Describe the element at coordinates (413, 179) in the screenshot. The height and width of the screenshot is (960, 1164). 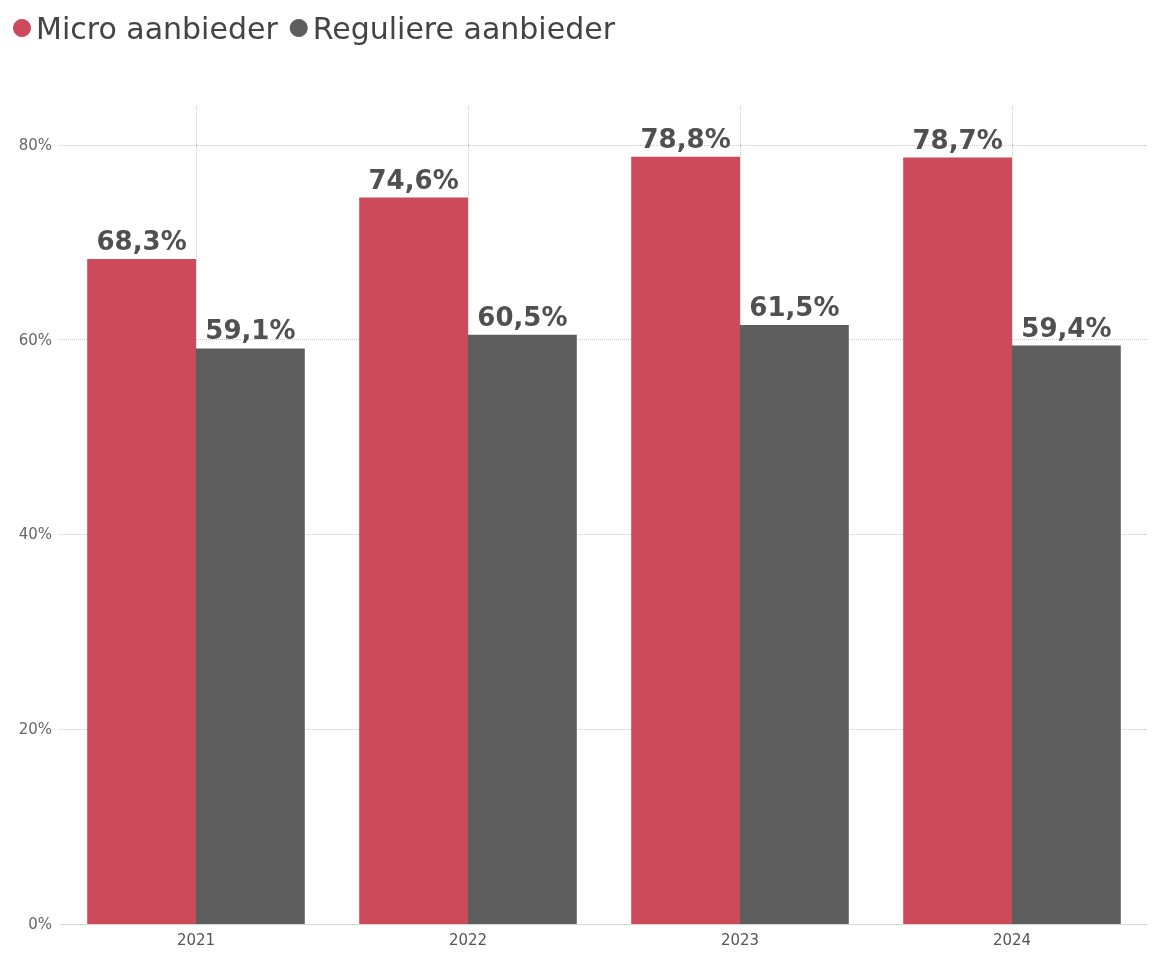
I see `data-label: 74,6%` at that location.